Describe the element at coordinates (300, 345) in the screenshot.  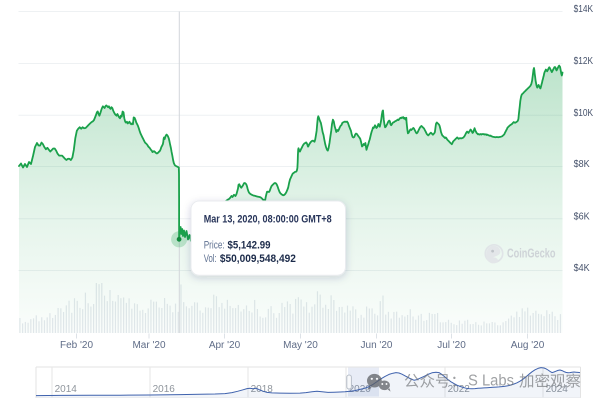
I see `svg-text: May '20` at that location.